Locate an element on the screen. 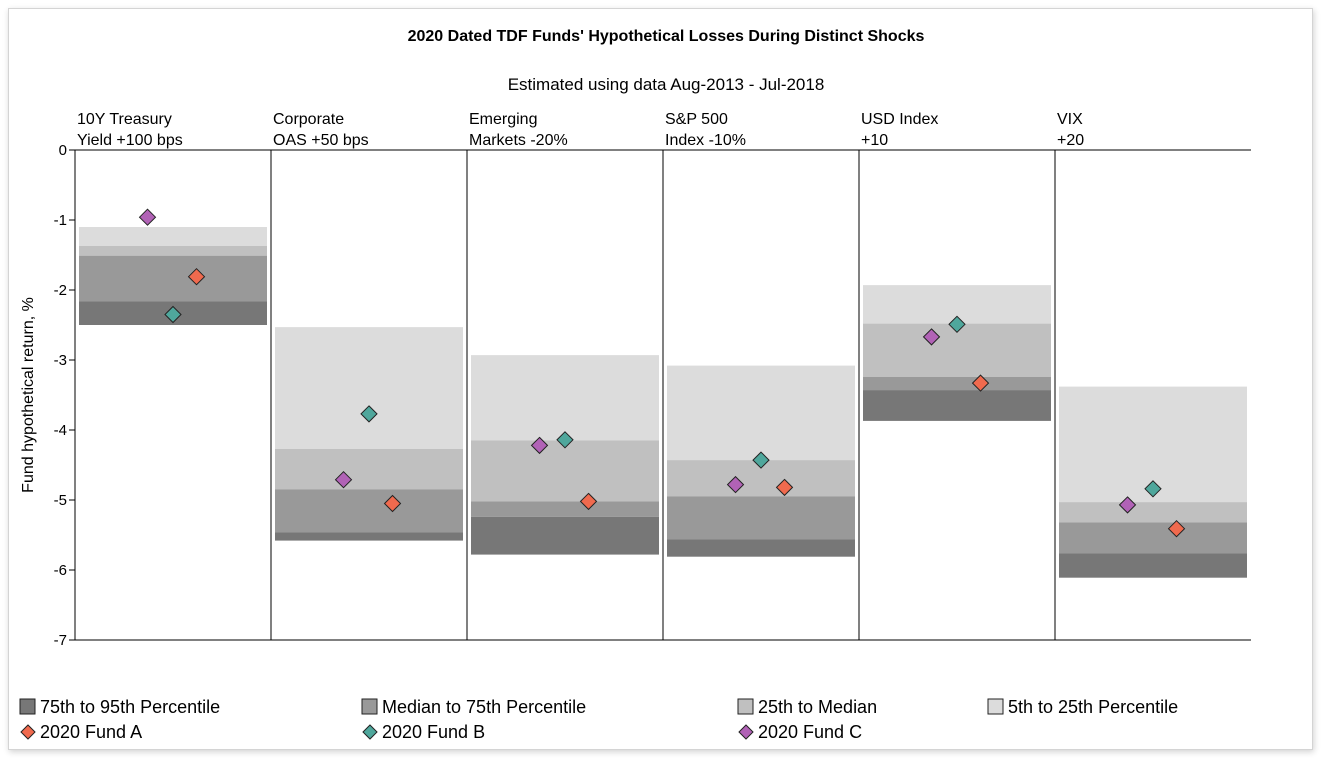  y-tick-label-6: -6 is located at coordinates (60, 570).